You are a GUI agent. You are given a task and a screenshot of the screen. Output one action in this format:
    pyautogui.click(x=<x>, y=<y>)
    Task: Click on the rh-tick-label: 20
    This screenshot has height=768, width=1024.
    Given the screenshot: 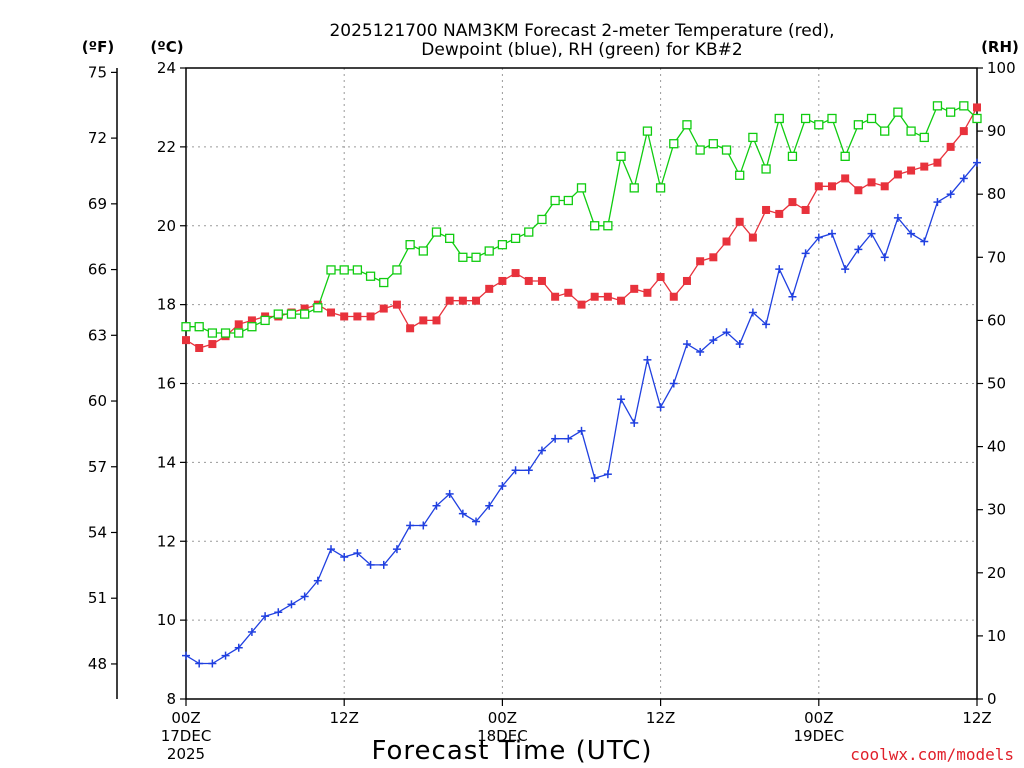 What is the action you would take?
    pyautogui.click(x=996, y=573)
    